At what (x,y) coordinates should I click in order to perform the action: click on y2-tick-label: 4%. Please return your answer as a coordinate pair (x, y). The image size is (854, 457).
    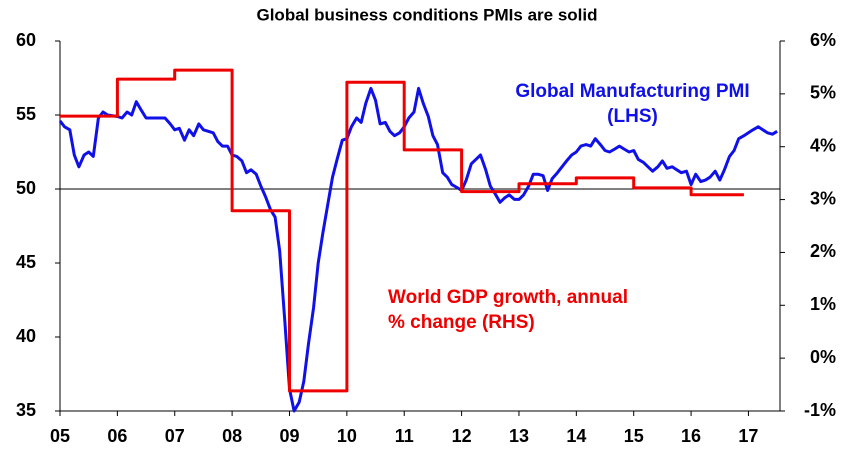
    Looking at the image, I should click on (823, 145).